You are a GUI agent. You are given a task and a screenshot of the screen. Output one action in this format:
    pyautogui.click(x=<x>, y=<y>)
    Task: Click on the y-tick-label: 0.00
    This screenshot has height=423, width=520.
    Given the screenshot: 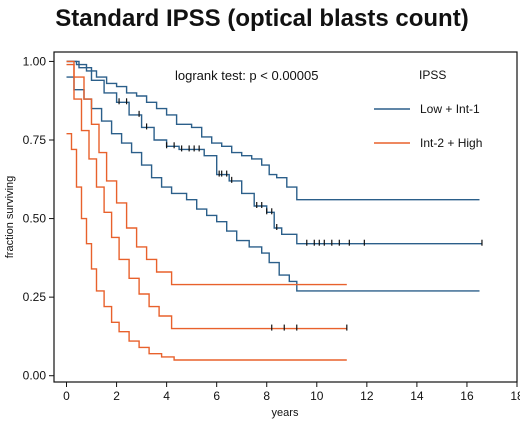 What is the action you would take?
    pyautogui.click(x=35, y=376)
    